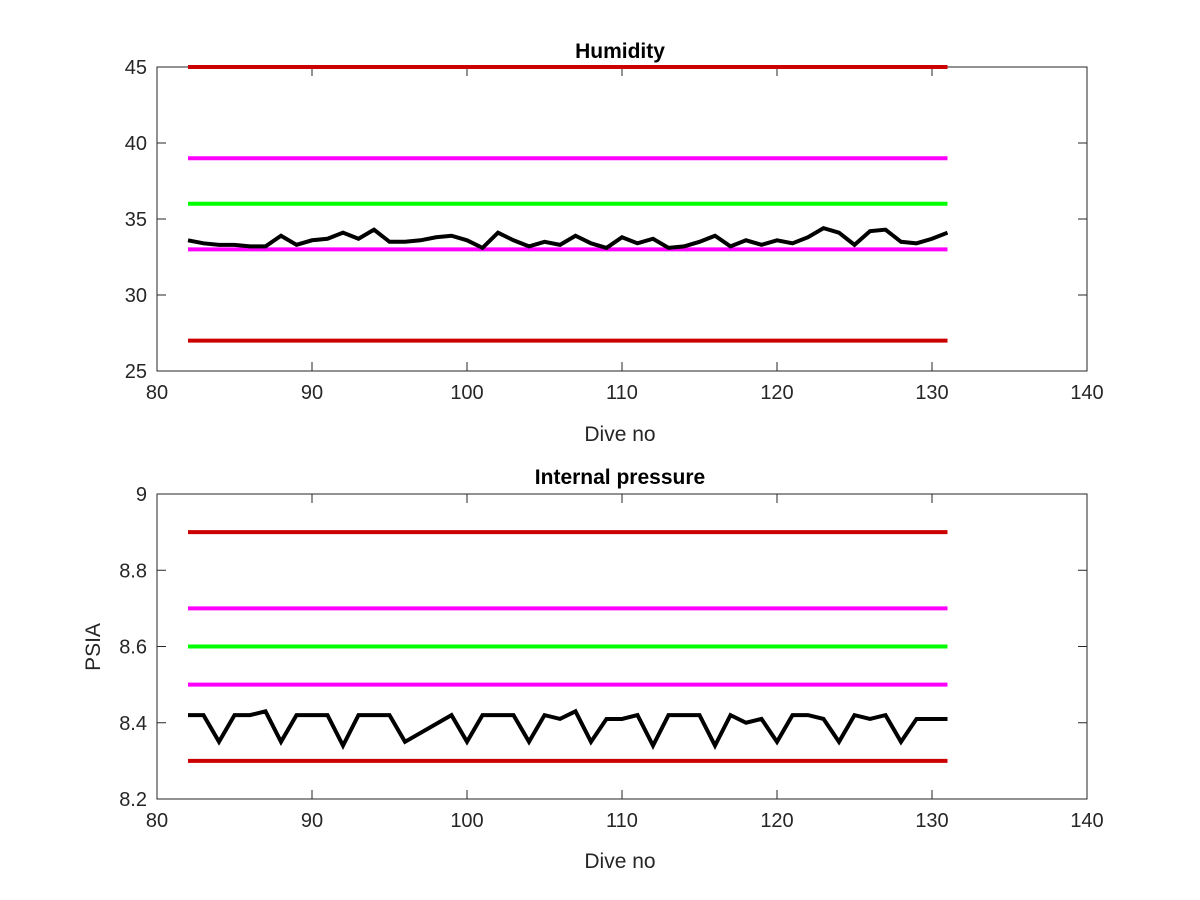  What do you see at coordinates (466, 393) in the screenshot?
I see `humidity-x-tick-label: 100` at bounding box center [466, 393].